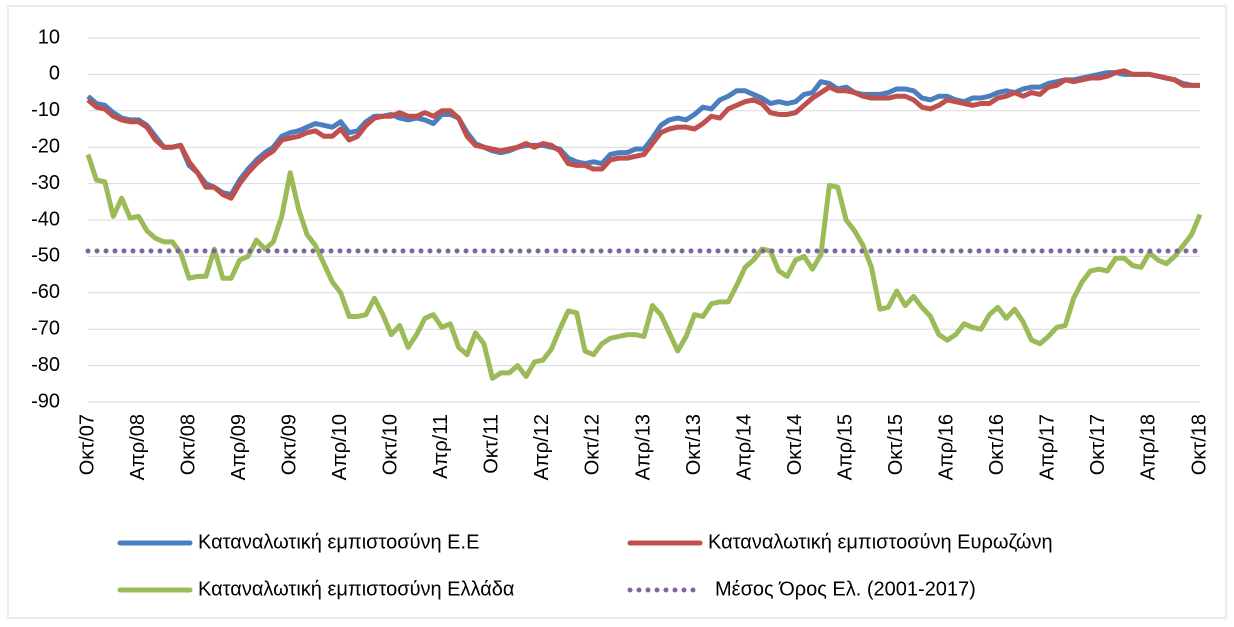 The image size is (1234, 627). What do you see at coordinates (138, 447) in the screenshot?
I see `x-tick-label: Απρ/08` at bounding box center [138, 447].